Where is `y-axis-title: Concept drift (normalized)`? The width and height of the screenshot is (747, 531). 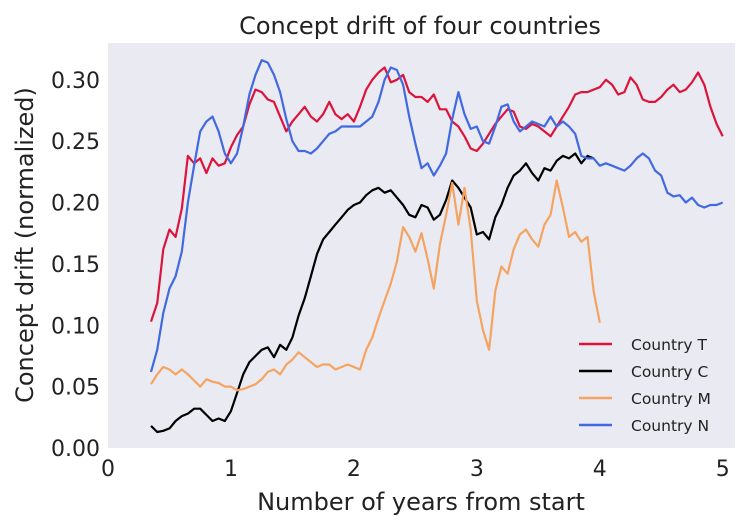
y-axis-title: Concept drift (normalized) is located at coordinates (25, 245).